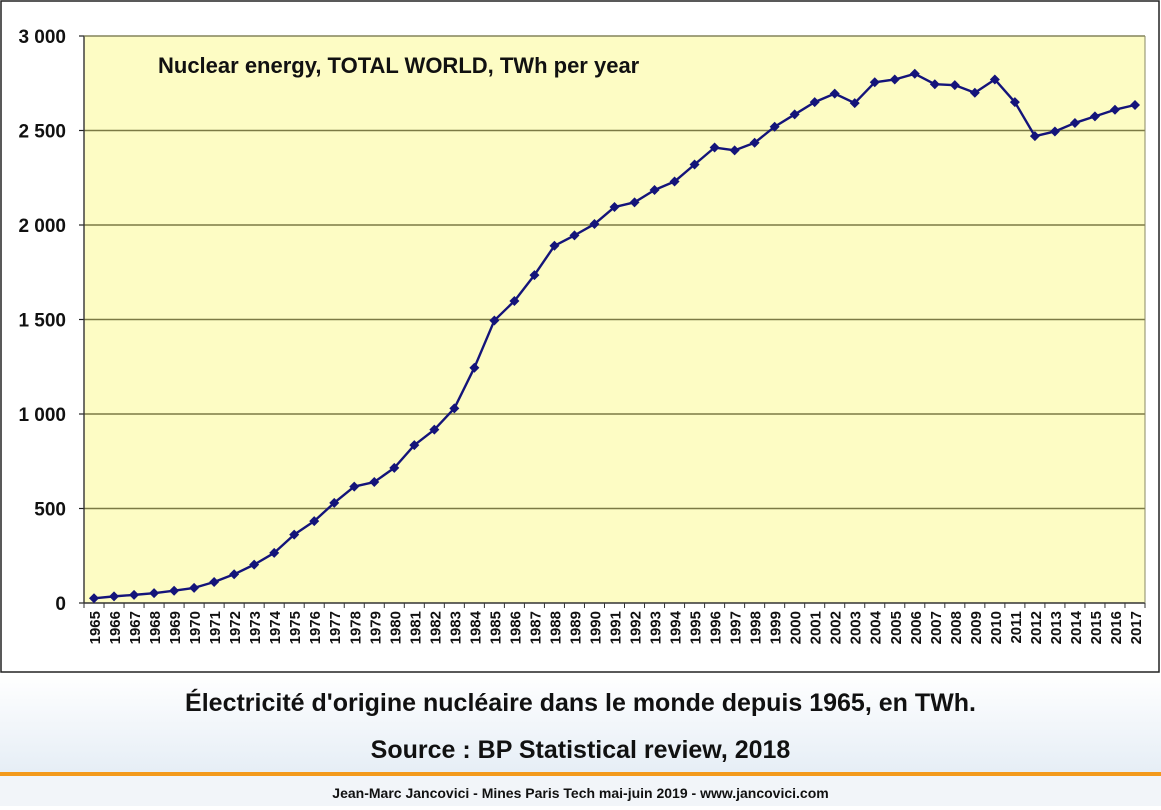 Image resolution: width=1161 pixels, height=810 pixels. I want to click on data-point-1987, so click(534, 275).